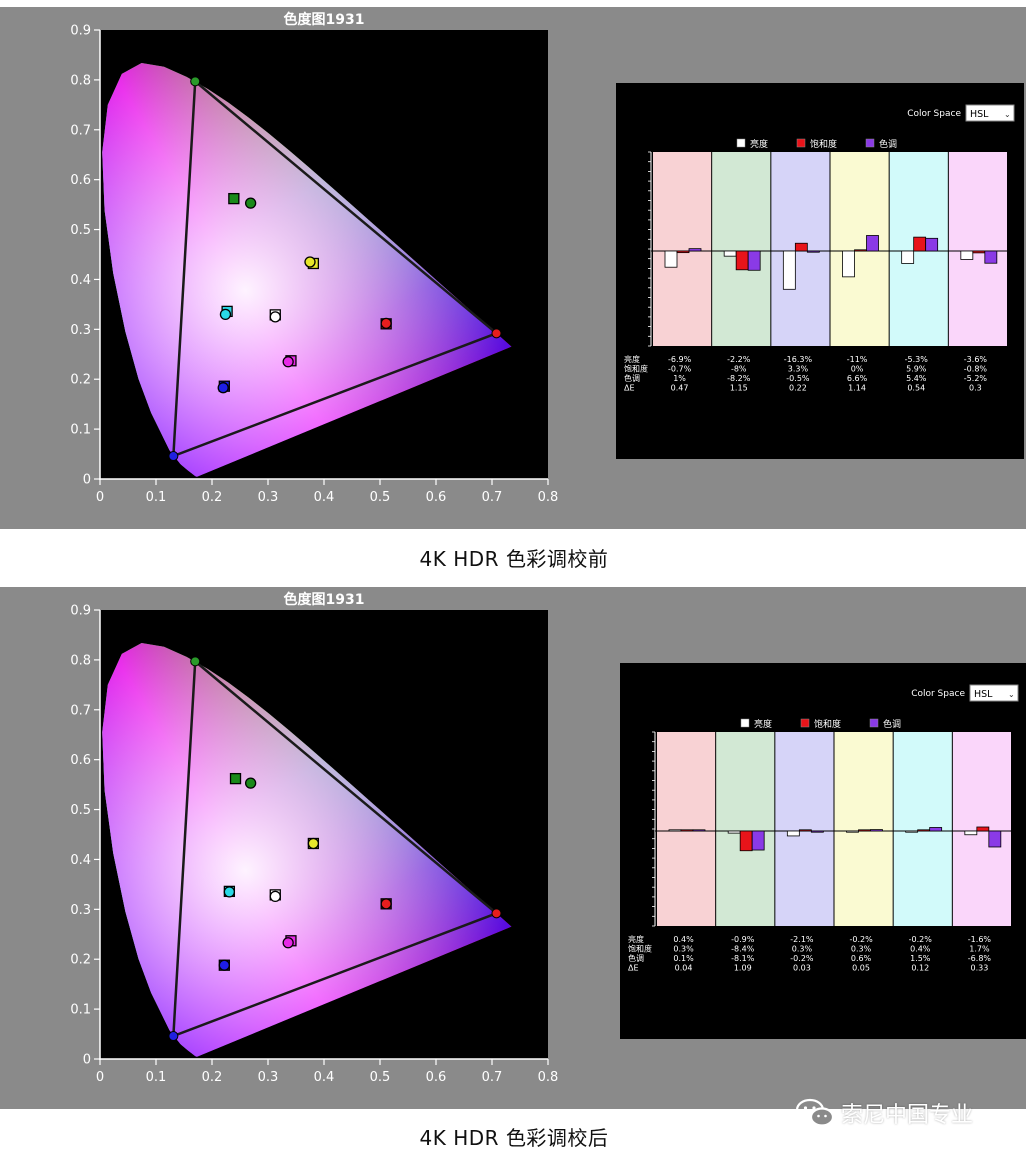 This screenshot has height=1157, width=1028. Describe the element at coordinates (823, 144) in the screenshot. I see `legend-label: 饱和度` at that location.